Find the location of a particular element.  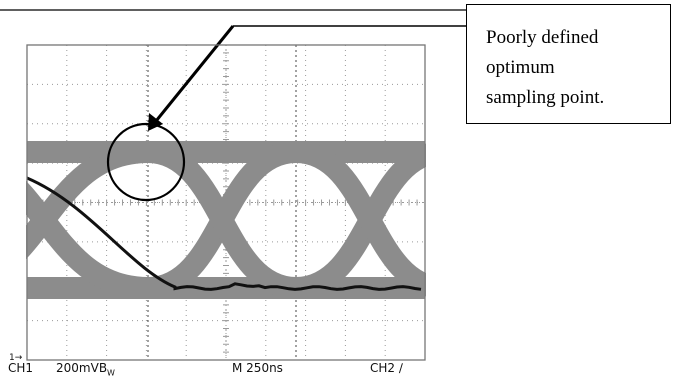

volts-per-div-label: 200mVBW is located at coordinates (85, 369).